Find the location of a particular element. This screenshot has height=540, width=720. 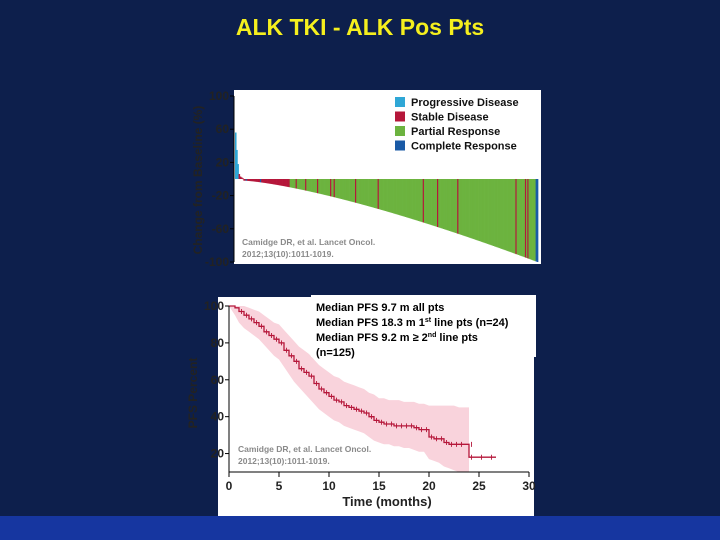

waterfall-y-tick-label: -60 is located at coordinates (221, 229).